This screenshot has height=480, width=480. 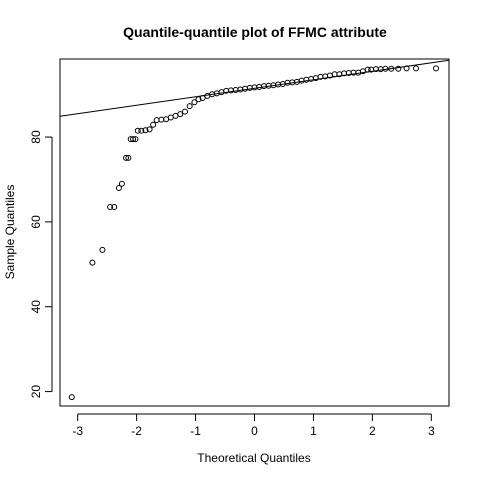 What do you see at coordinates (10, 232) in the screenshot?
I see `y-axis-label: Sample Quantiles` at bounding box center [10, 232].